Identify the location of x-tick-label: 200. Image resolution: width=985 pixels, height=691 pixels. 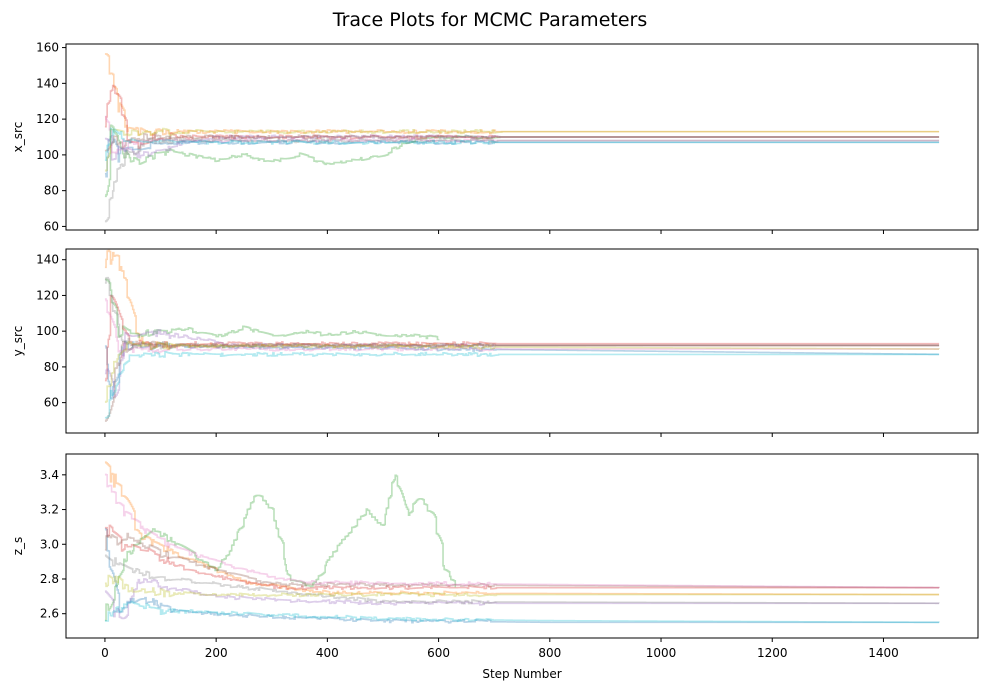
(216, 653).